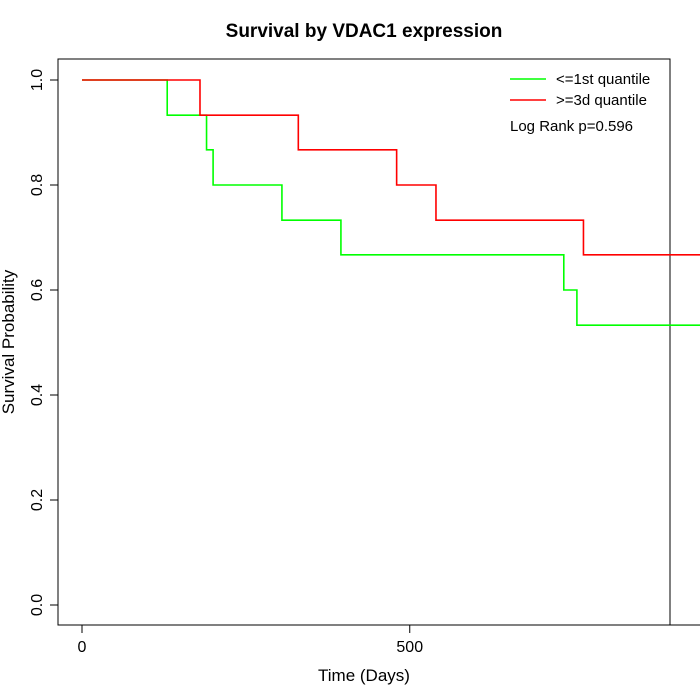 This screenshot has height=700, width=700. I want to click on legend-label-low: <=1st quantile, so click(603, 79).